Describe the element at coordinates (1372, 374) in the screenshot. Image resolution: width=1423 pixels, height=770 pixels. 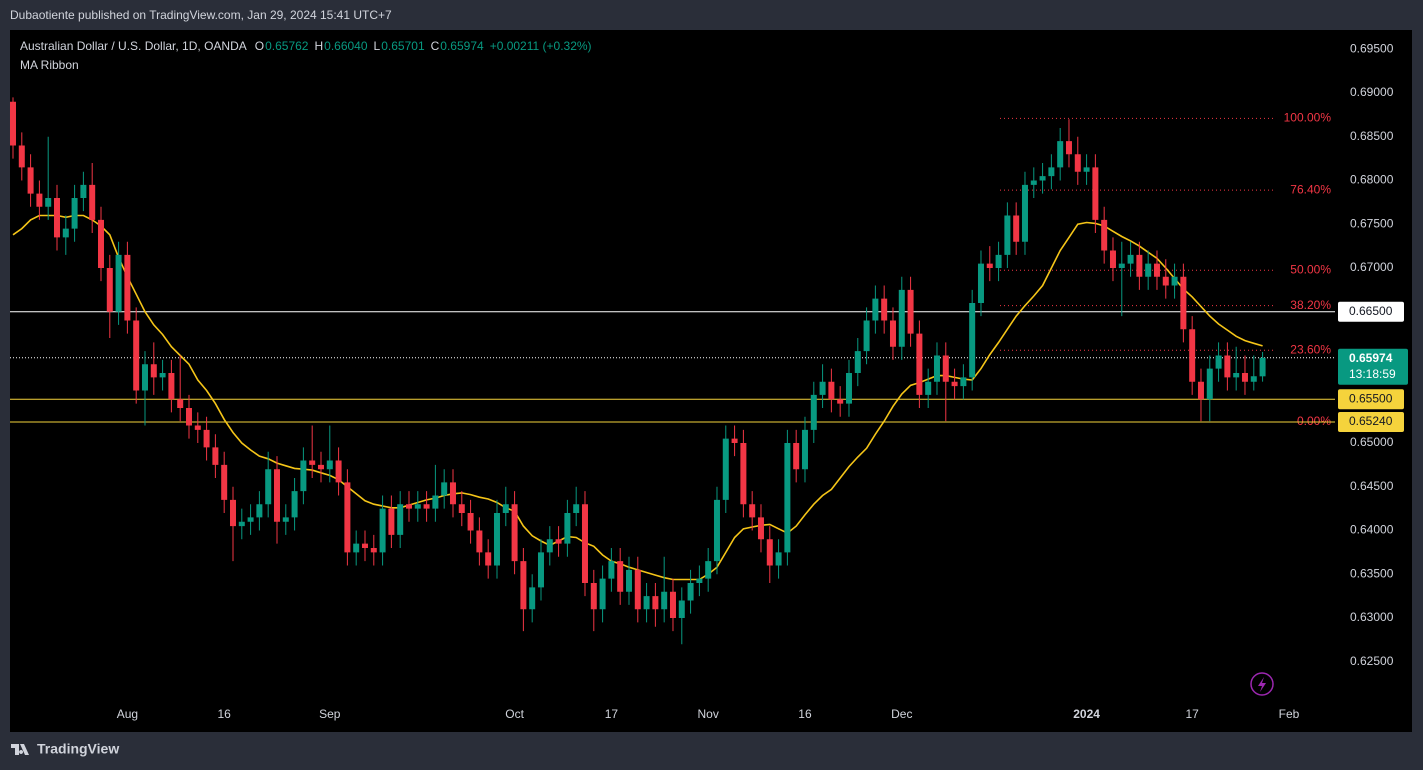
I see `countdown: 13:18:59` at that location.